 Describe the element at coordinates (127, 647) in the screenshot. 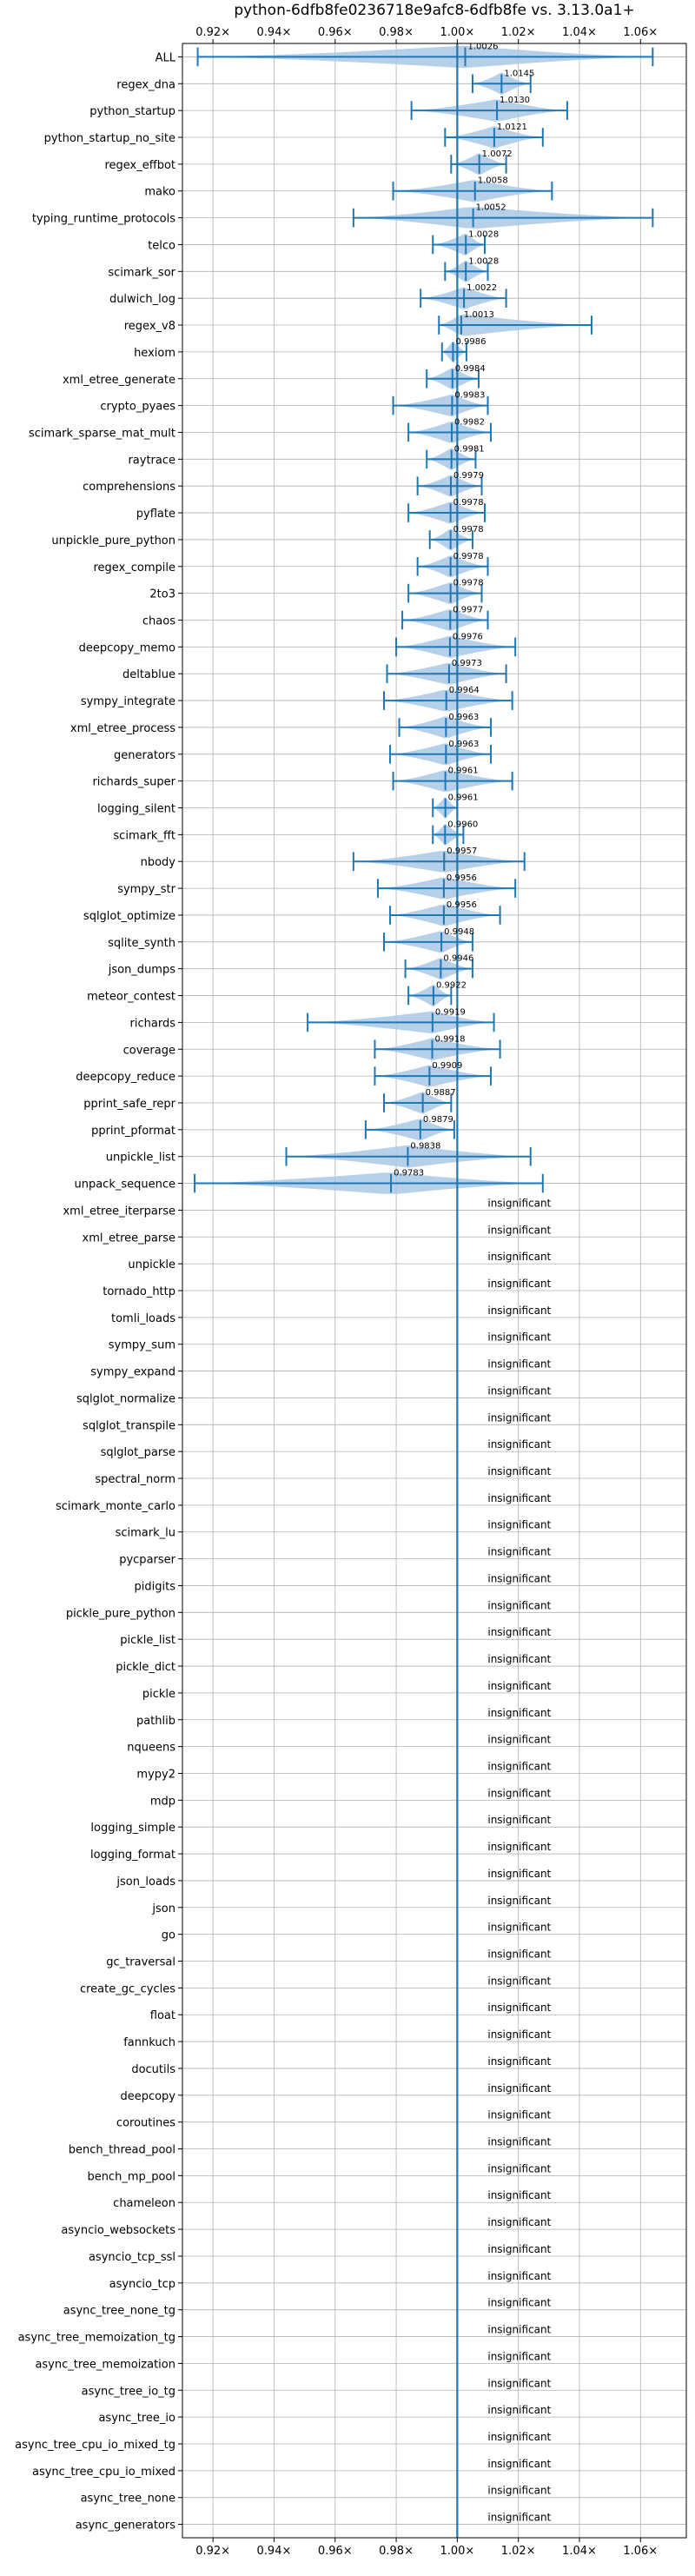

I see `y-tick-label: deepcopy_memo` at that location.